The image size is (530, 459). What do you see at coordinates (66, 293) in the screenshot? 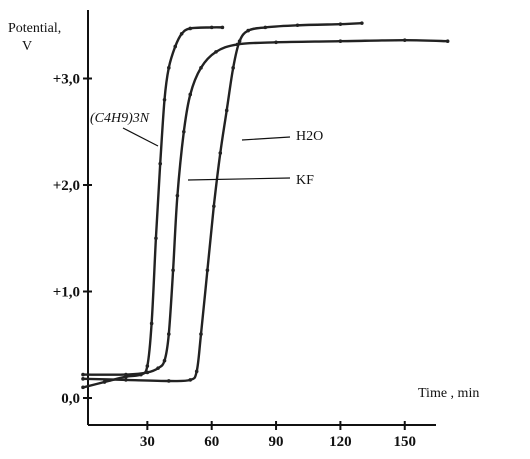
I see `y-tick-label: +1,0` at bounding box center [66, 293].